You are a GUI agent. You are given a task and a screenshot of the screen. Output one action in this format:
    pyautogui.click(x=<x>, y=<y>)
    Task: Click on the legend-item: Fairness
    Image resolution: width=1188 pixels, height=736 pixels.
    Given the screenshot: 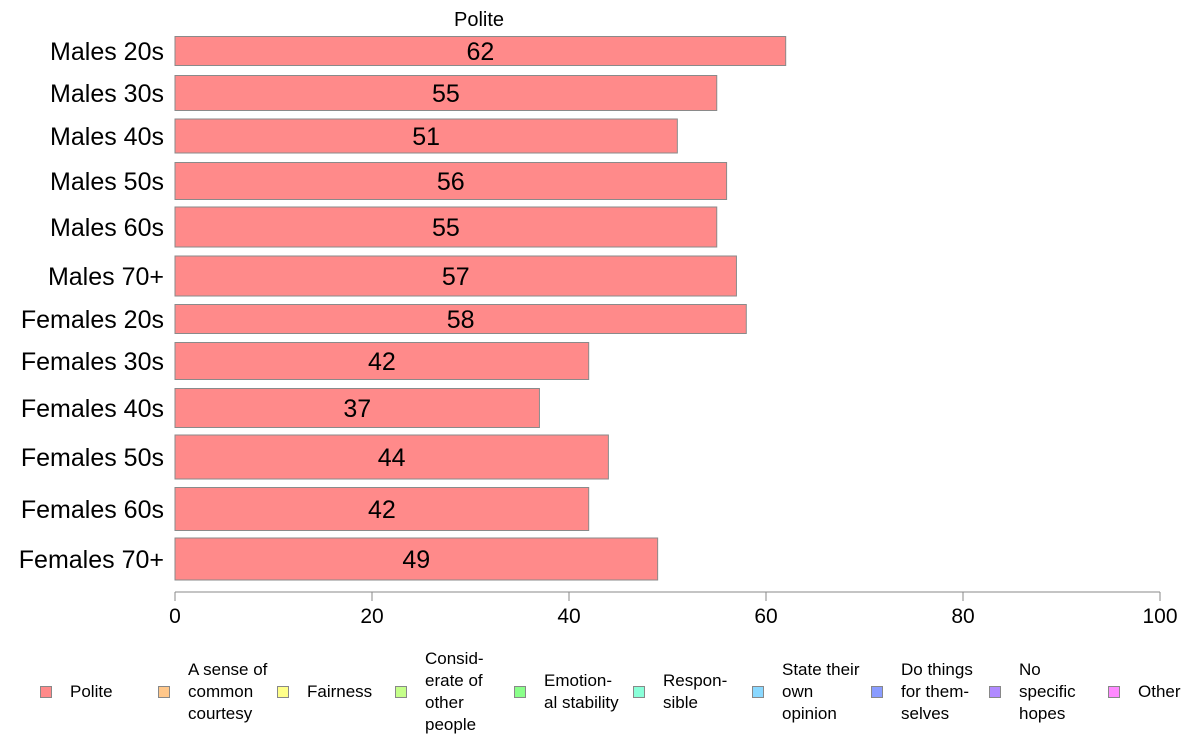 What is the action you would take?
    pyautogui.click(x=332, y=692)
    